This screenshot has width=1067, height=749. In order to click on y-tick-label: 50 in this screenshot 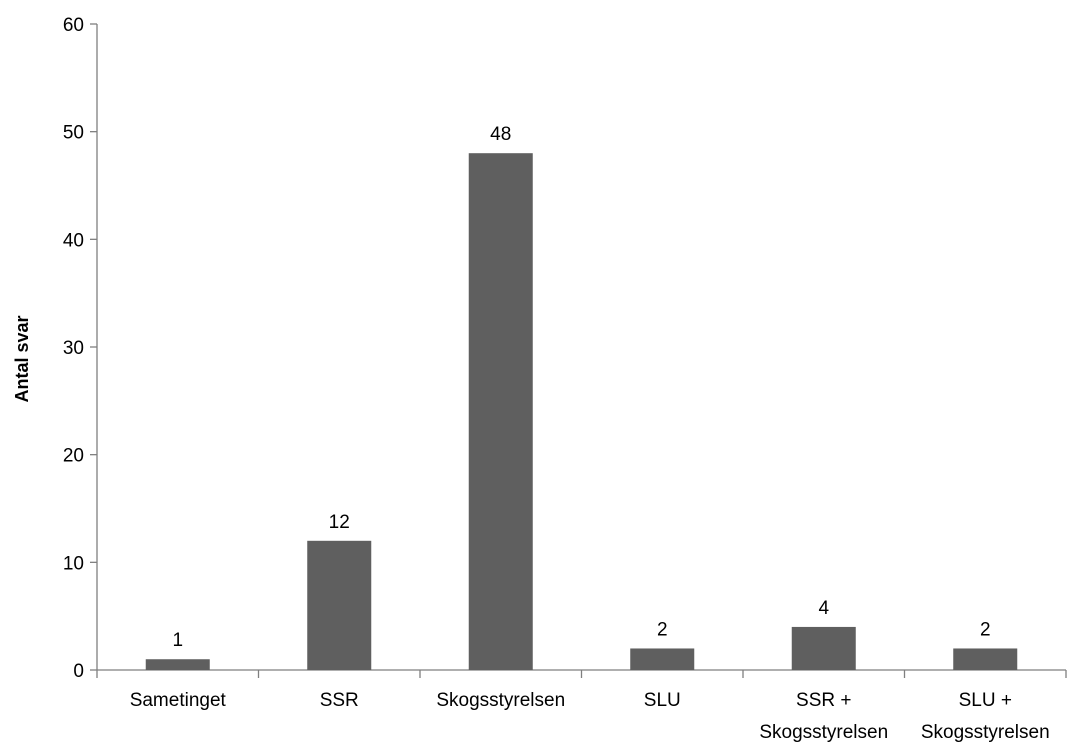, I will do `click(73, 133)`.